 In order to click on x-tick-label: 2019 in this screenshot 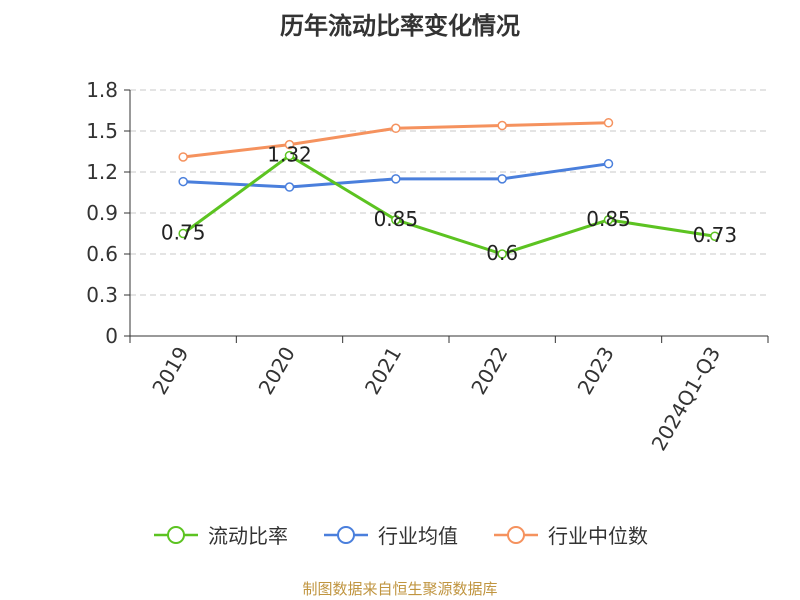, I will do `click(170, 371)`.